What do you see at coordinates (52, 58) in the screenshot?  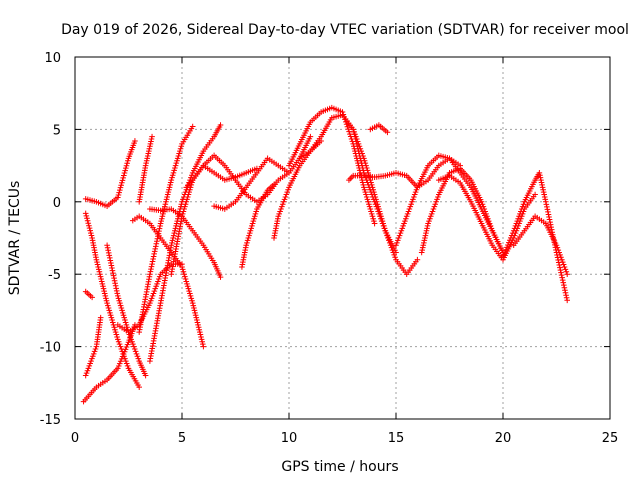 I see `y-tick-label: 10` at bounding box center [52, 58].